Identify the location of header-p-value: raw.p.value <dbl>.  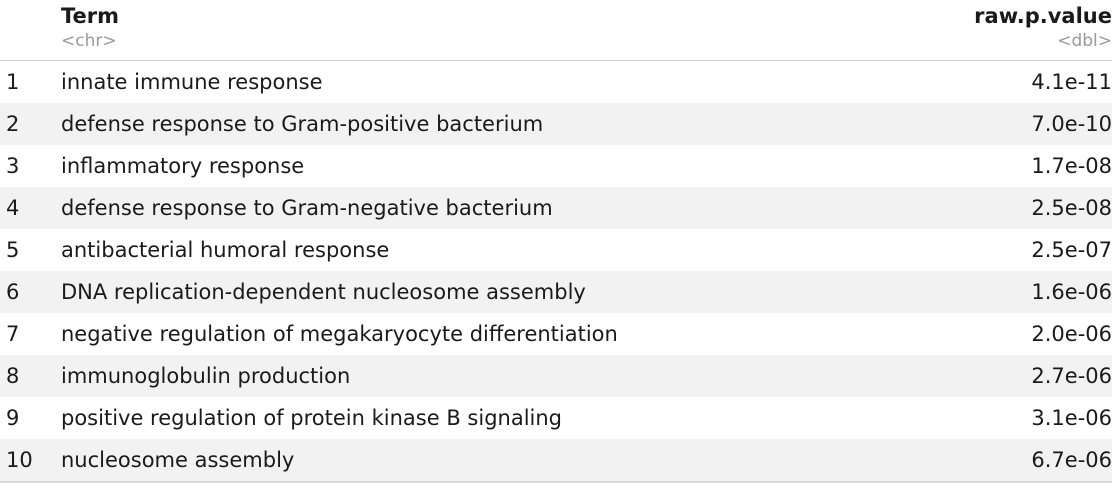
(962, 30).